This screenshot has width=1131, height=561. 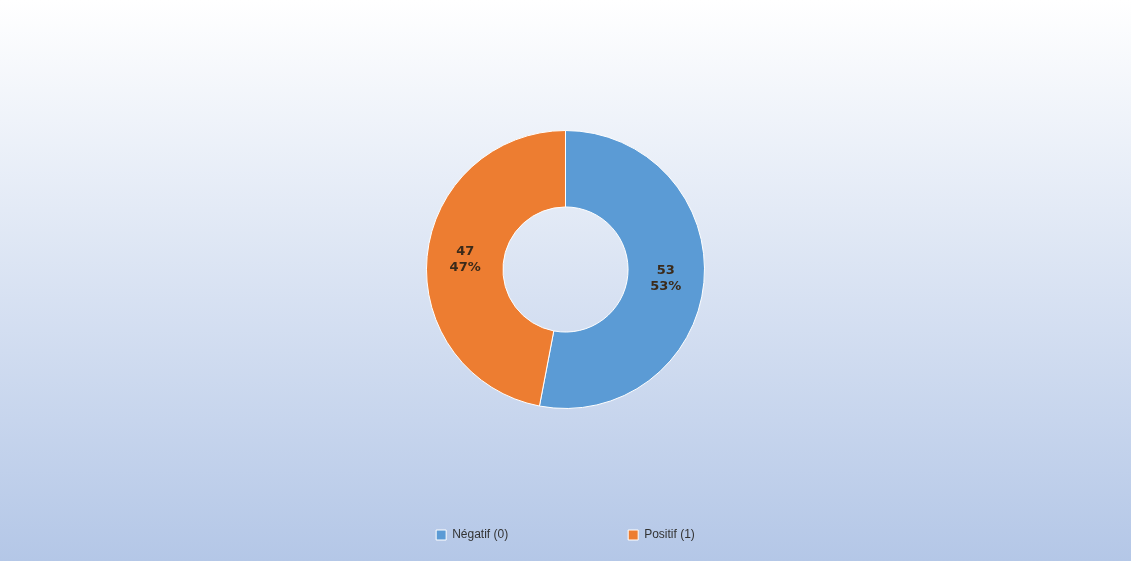 What do you see at coordinates (669, 534) in the screenshot?
I see `legend-label: Positif (1)` at bounding box center [669, 534].